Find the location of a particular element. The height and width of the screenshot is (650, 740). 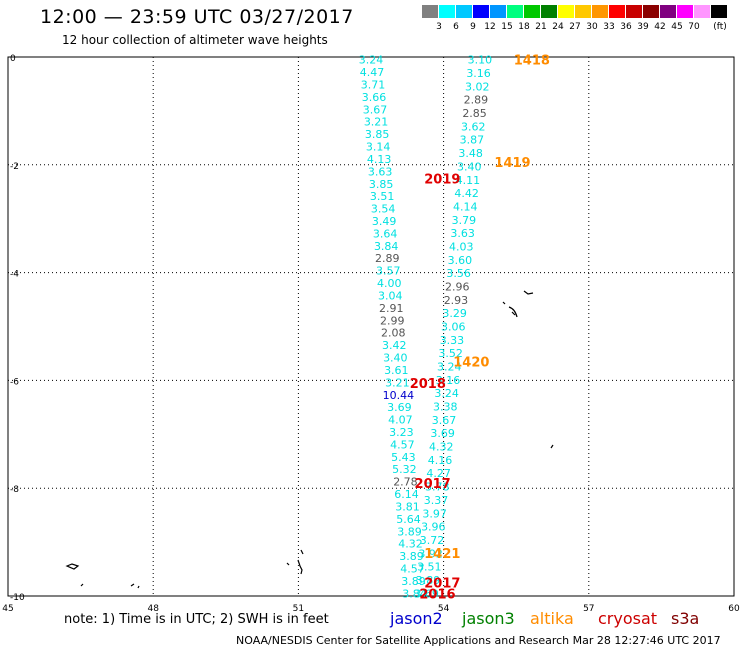

pass-number-label: 1418 is located at coordinates (532, 61).